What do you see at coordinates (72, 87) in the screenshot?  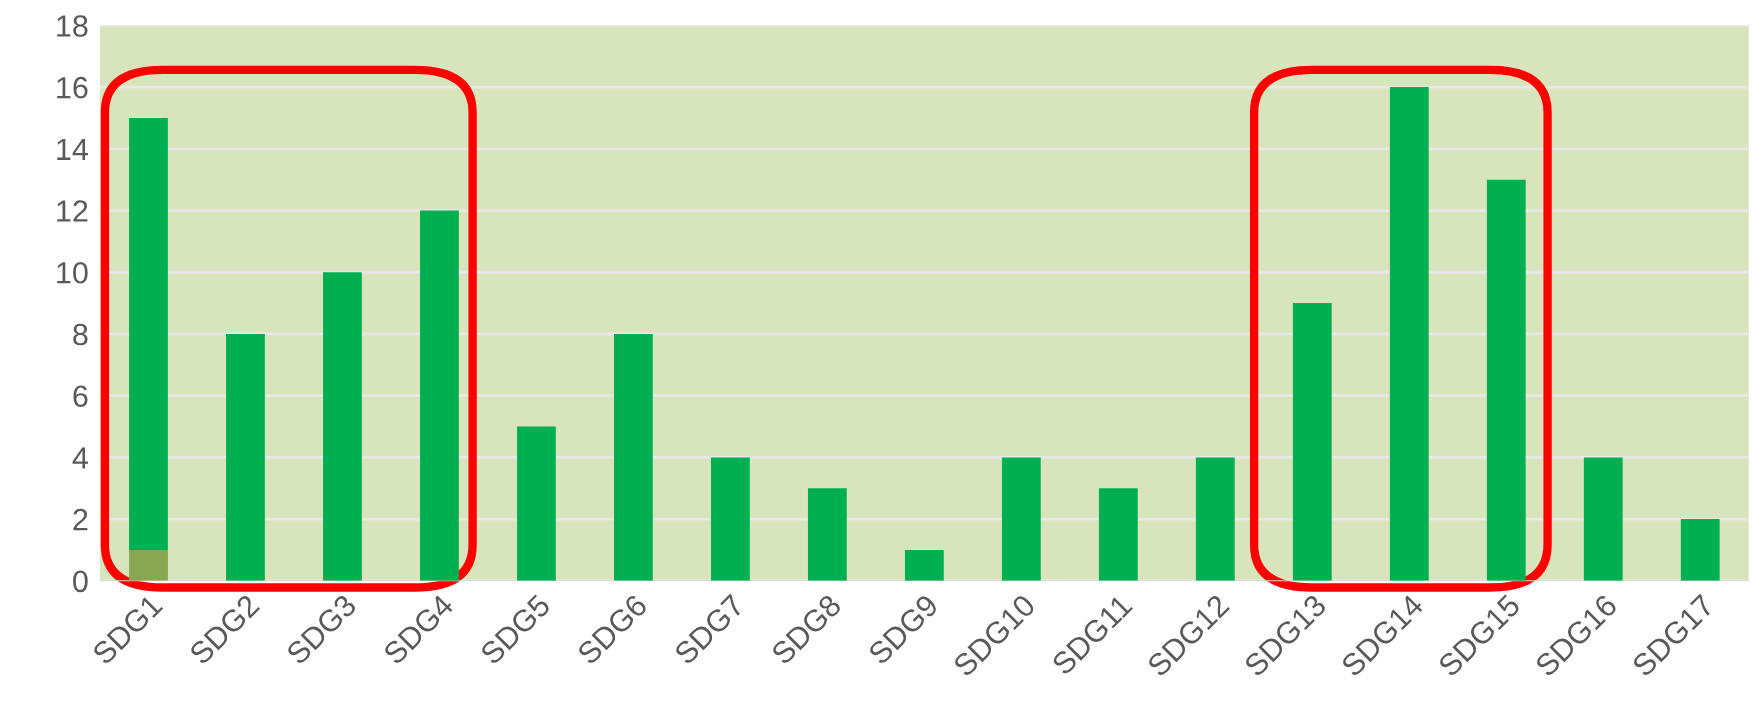 I see `y-tick-label: 16` at bounding box center [72, 87].